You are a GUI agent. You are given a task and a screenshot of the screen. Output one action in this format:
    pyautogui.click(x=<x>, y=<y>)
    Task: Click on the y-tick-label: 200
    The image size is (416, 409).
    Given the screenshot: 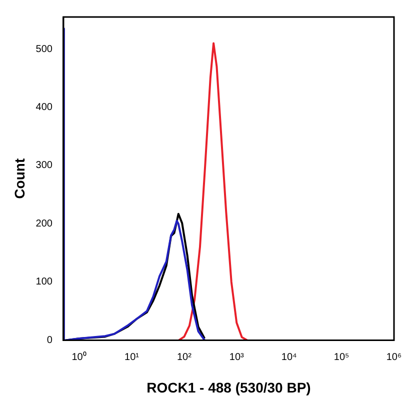 What is the action you would take?
    pyautogui.click(x=44, y=224)
    